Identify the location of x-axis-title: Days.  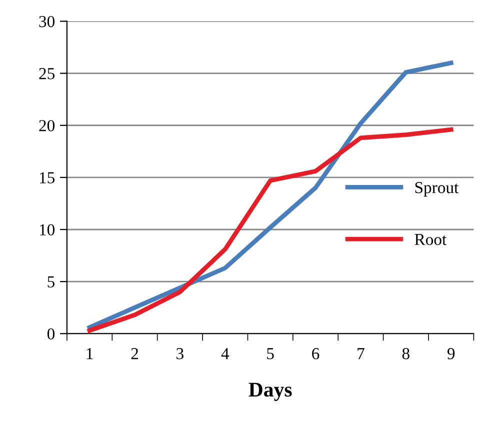
(270, 391).